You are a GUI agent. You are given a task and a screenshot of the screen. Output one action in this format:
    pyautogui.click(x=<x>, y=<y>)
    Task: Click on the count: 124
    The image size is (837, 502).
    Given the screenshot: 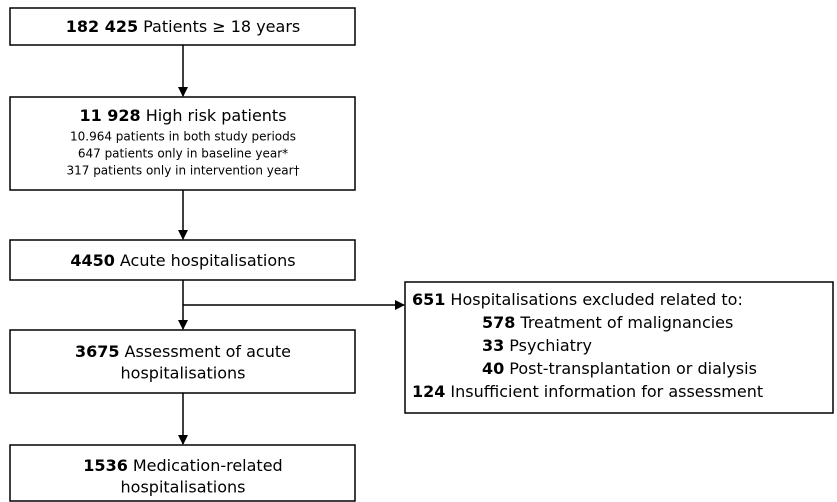 What is the action you would take?
    pyautogui.click(x=428, y=391)
    